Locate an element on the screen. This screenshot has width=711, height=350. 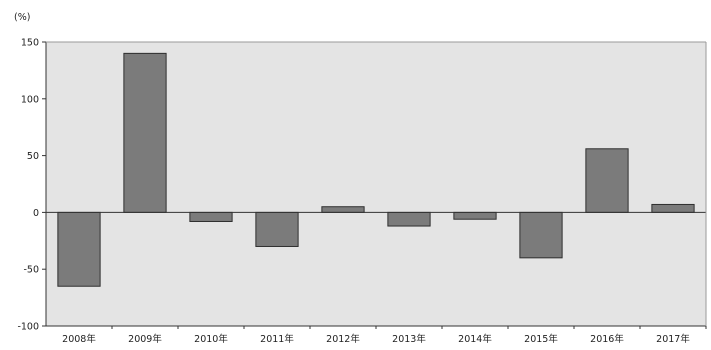
x-tick-label: 2016年 is located at coordinates (607, 339).